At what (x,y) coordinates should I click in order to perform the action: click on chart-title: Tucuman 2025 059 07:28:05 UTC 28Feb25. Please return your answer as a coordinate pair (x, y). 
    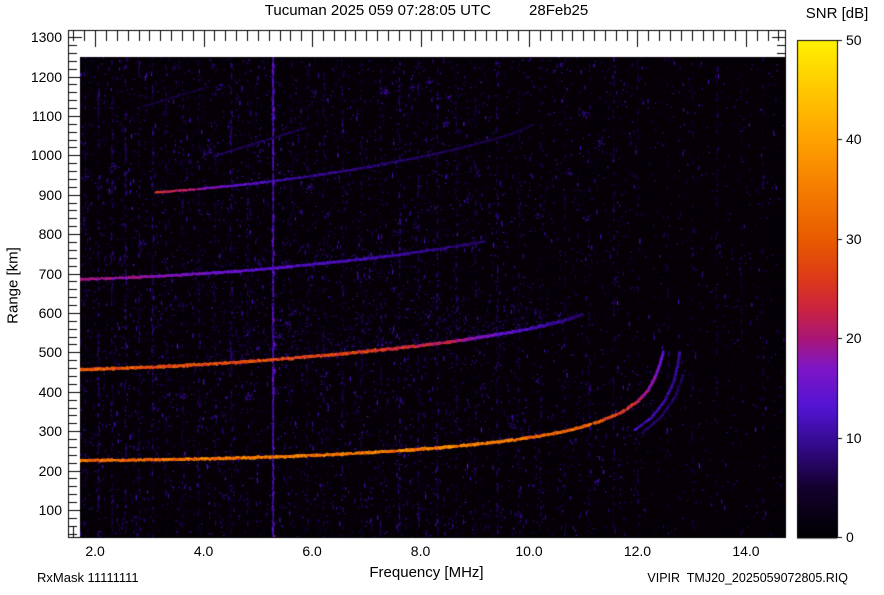
    Looking at the image, I should click on (426, 10).